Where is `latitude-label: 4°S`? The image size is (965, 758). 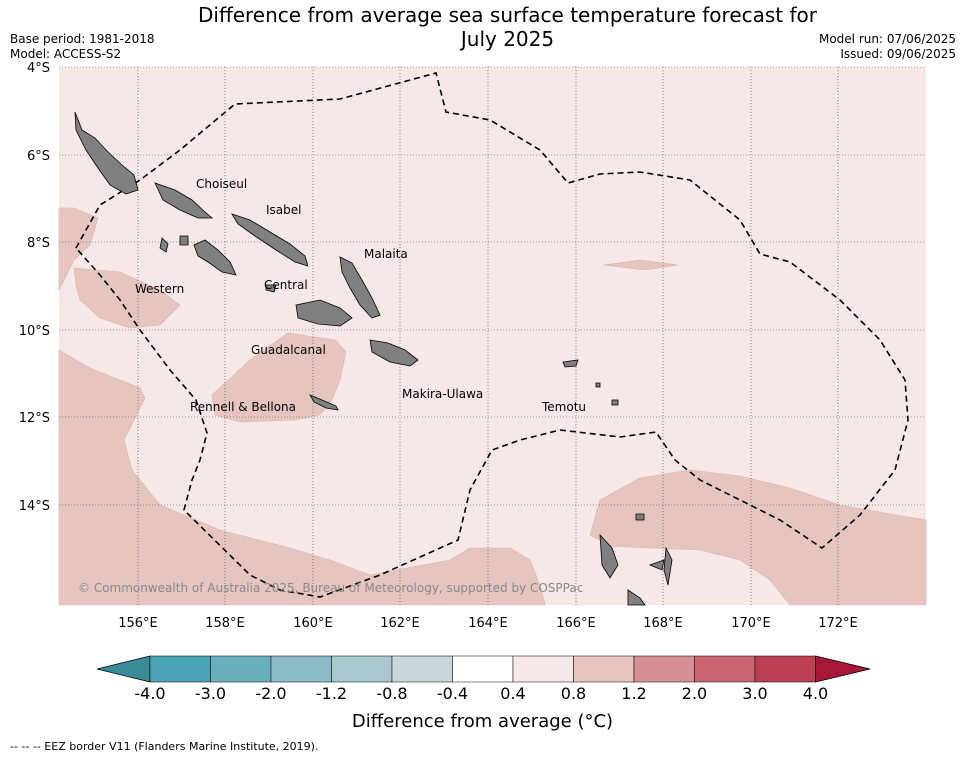
latitude-label: 4°S is located at coordinates (38, 68).